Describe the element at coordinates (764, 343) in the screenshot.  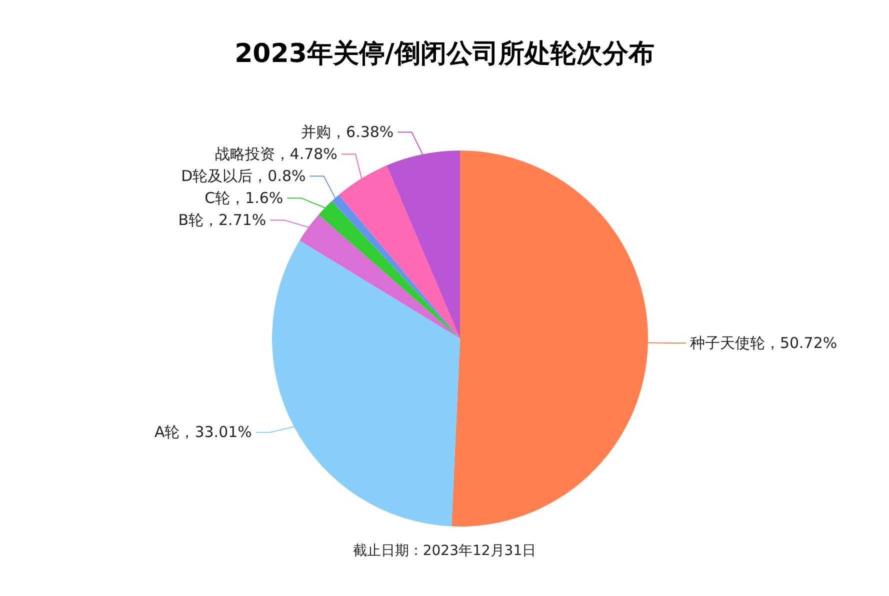
I see `slice-label: 种子天使轮，50.72%` at that location.